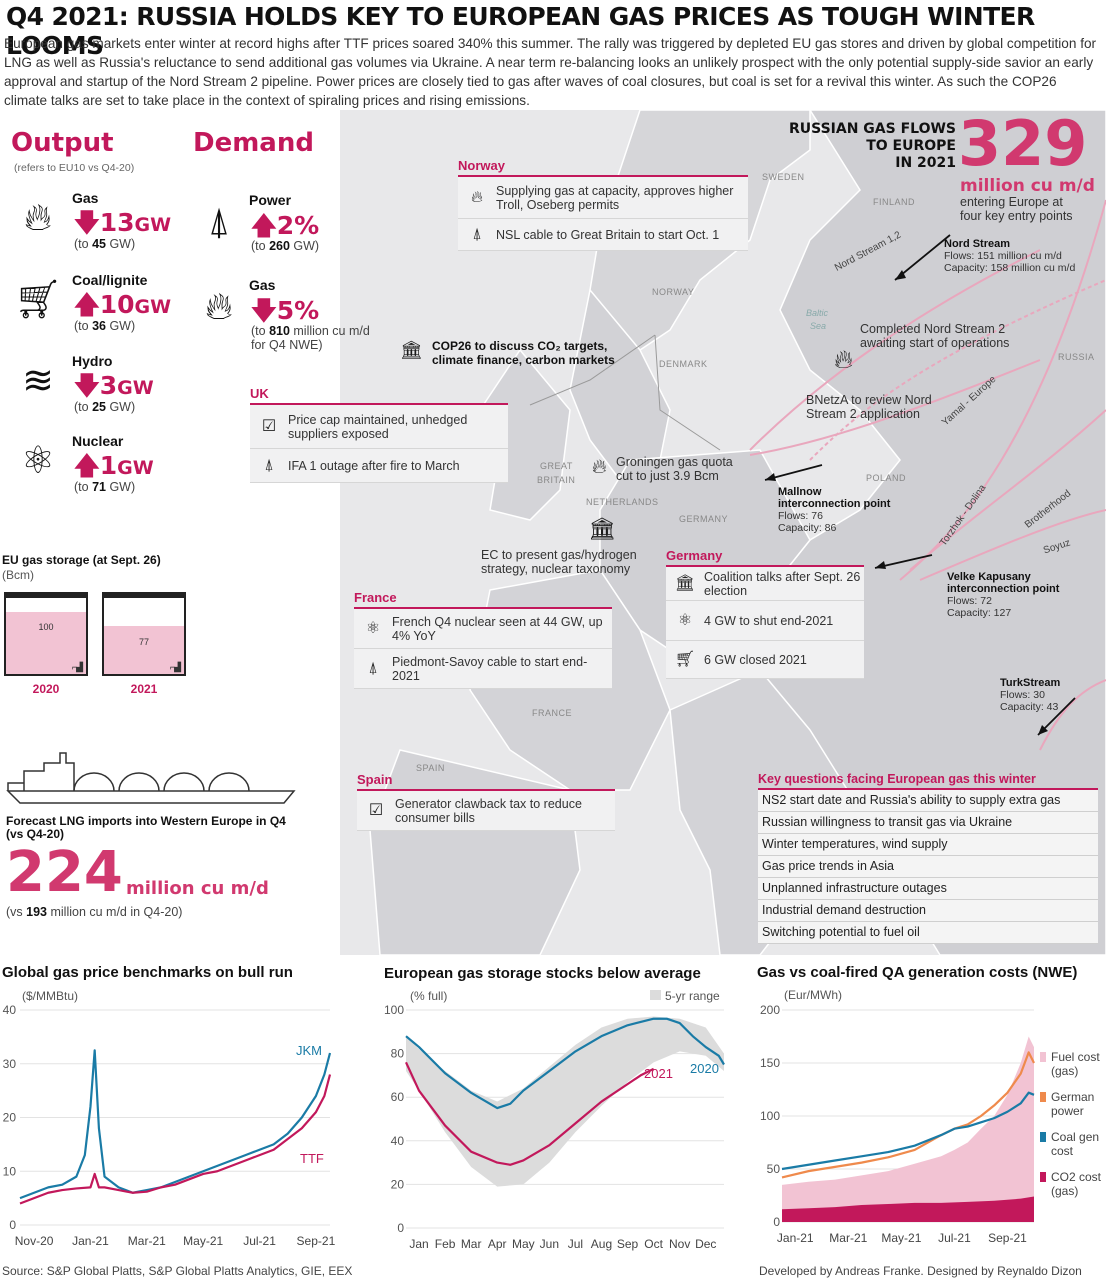 The width and height of the screenshot is (1106, 1280). What do you see at coordinates (817, 313) in the screenshot?
I see `sea-label-baltic: Baltic` at bounding box center [817, 313].